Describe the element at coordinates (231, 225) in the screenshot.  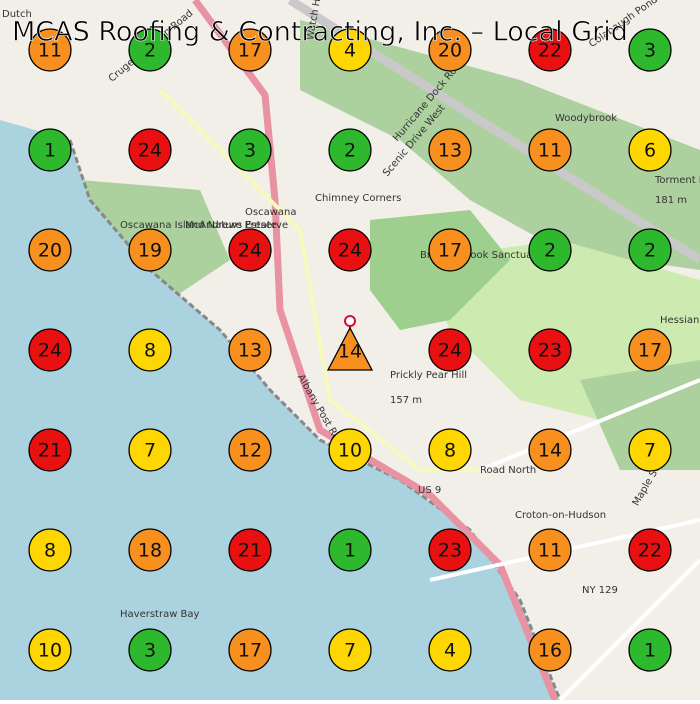
I see `map-label: McAndrews Estate` at that location.